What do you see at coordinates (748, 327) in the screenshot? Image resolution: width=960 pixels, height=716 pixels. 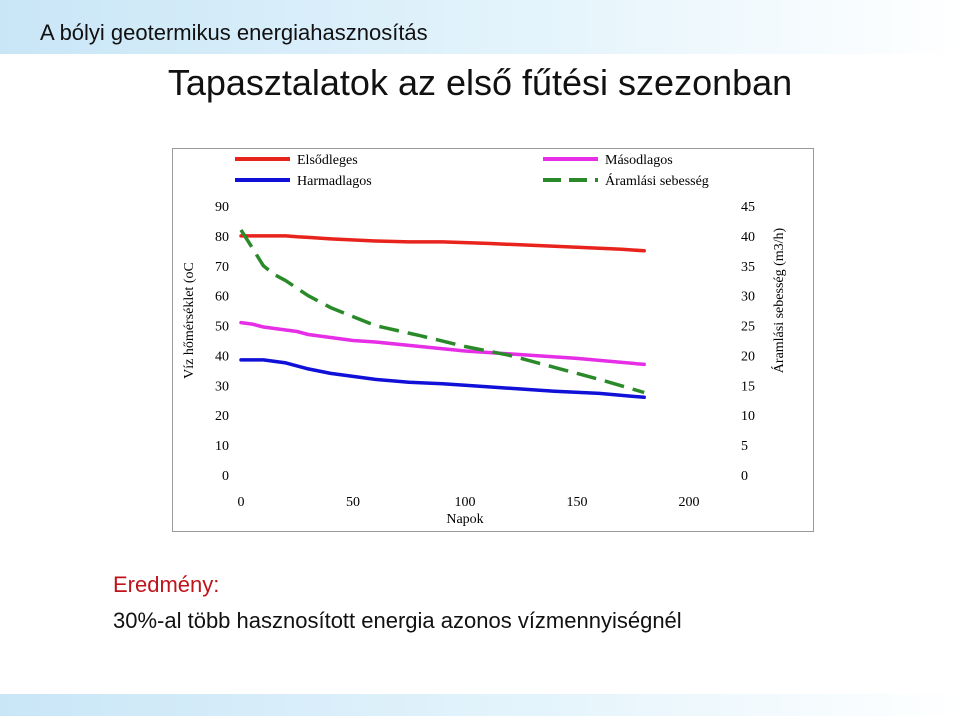 I see `right-tick-label: 25` at bounding box center [748, 327].